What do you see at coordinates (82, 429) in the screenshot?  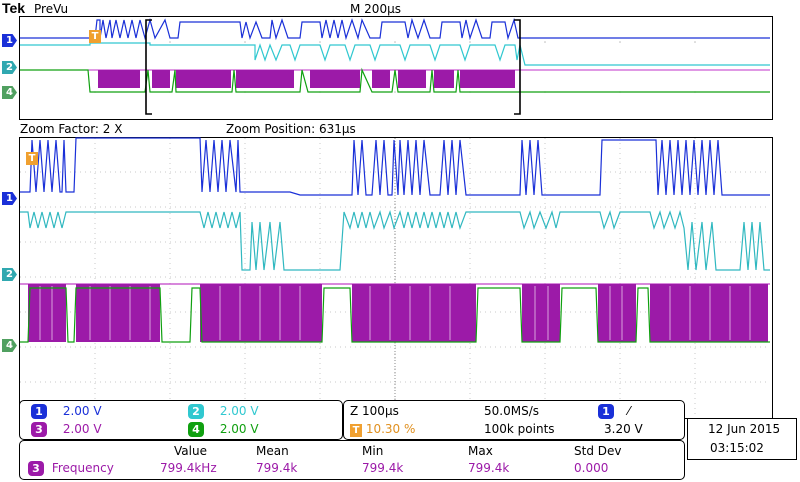 I see `ch3-volts: 2.00 V` at bounding box center [82, 429].